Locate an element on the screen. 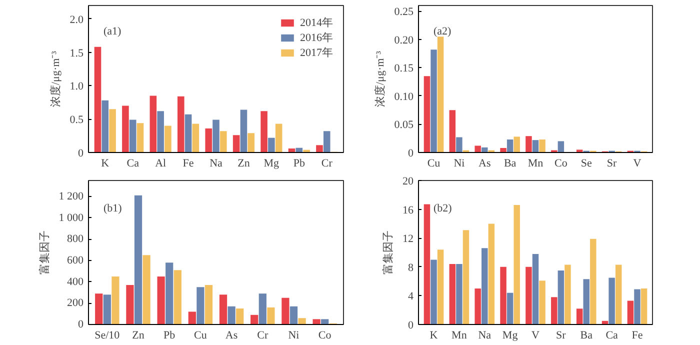 The image size is (700, 345). y-tick-label: 1 000 is located at coordinates (71, 218).